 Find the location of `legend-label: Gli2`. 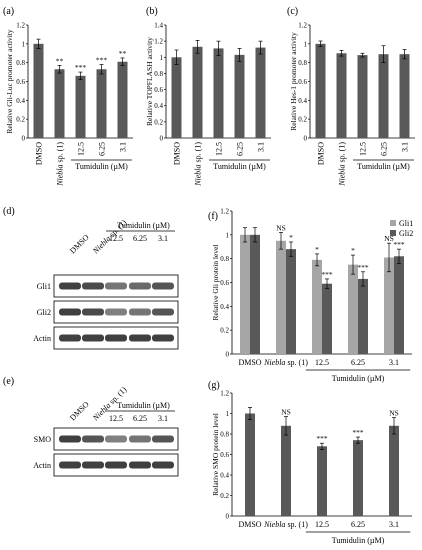

legend-label: Gli2 is located at coordinates (406, 233).